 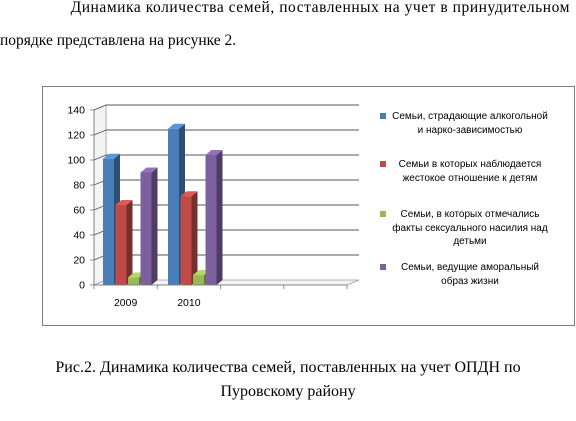 I want to click on y-tick-label: 60, so click(x=79, y=211).